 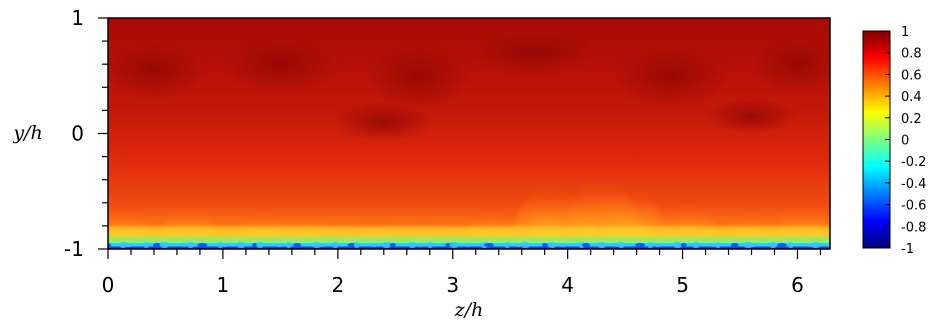 I want to click on x-tick-label: 1, so click(x=223, y=285).